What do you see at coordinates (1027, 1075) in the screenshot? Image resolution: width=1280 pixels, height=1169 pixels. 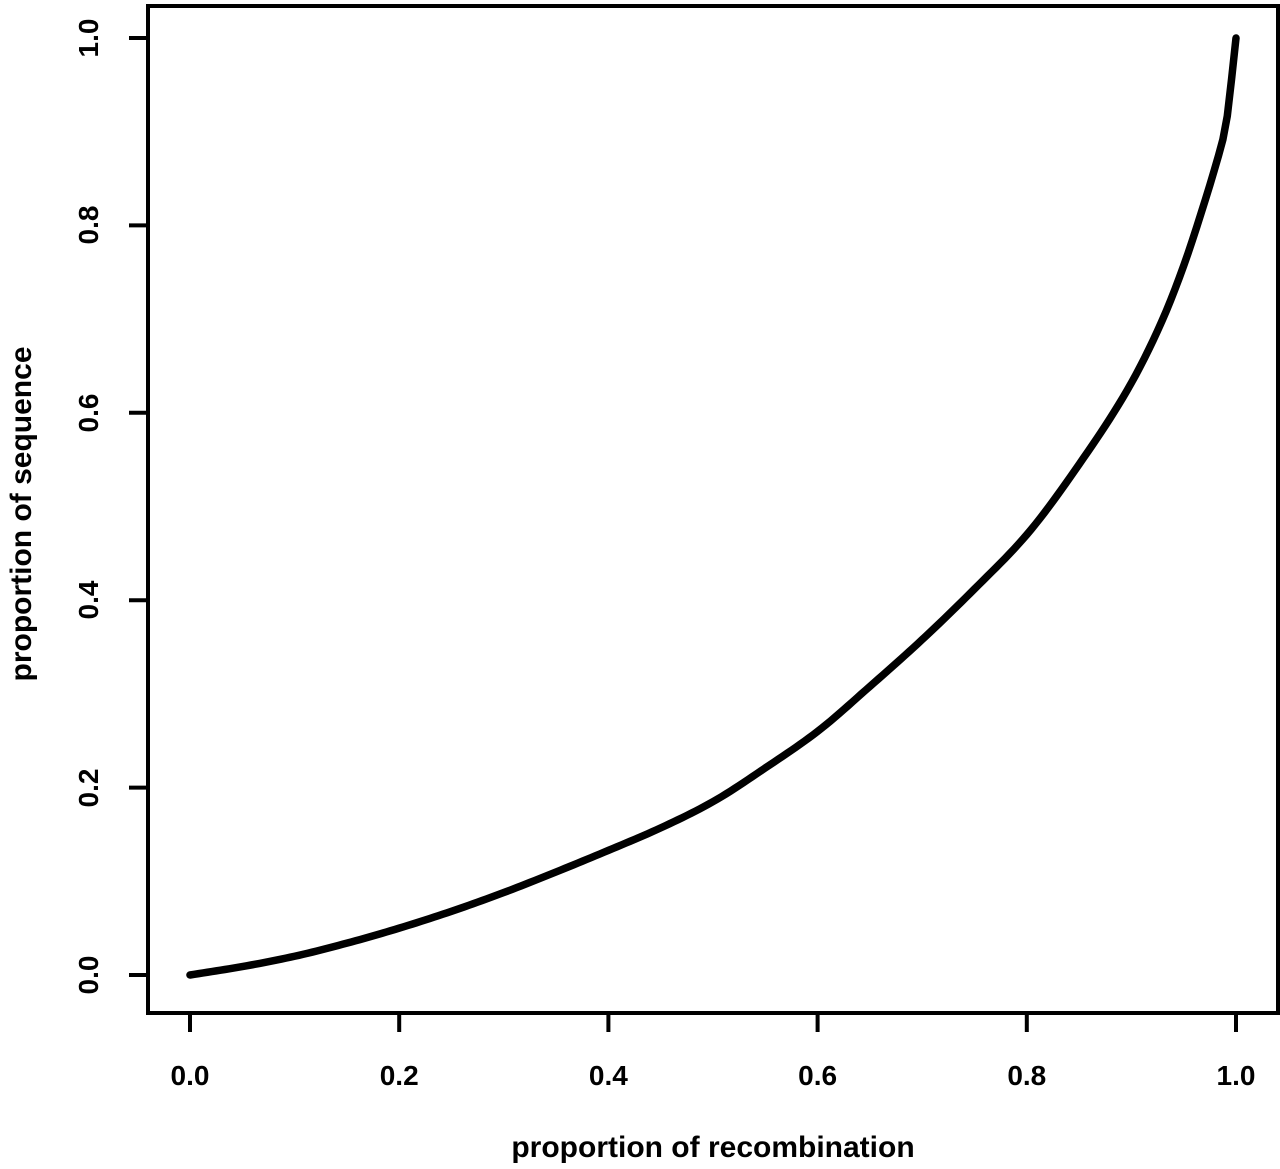 I see `x-tick-label: 0.8` at bounding box center [1027, 1075].